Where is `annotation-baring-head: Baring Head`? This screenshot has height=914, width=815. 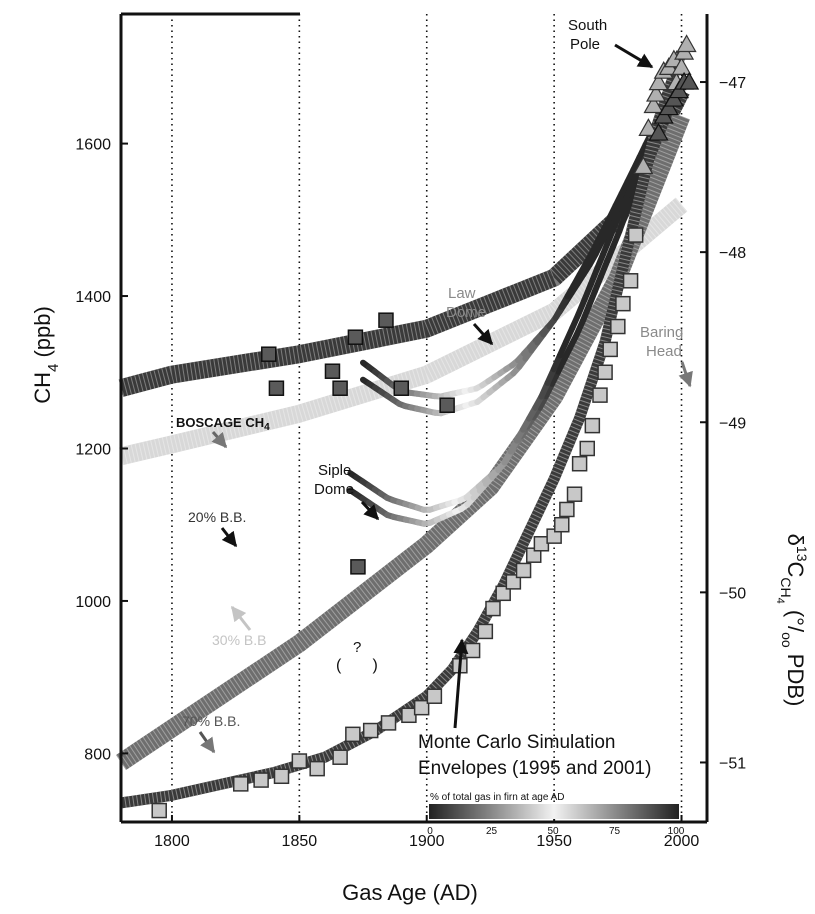 annotation-baring-head: Baring Head is located at coordinates (666, 356).